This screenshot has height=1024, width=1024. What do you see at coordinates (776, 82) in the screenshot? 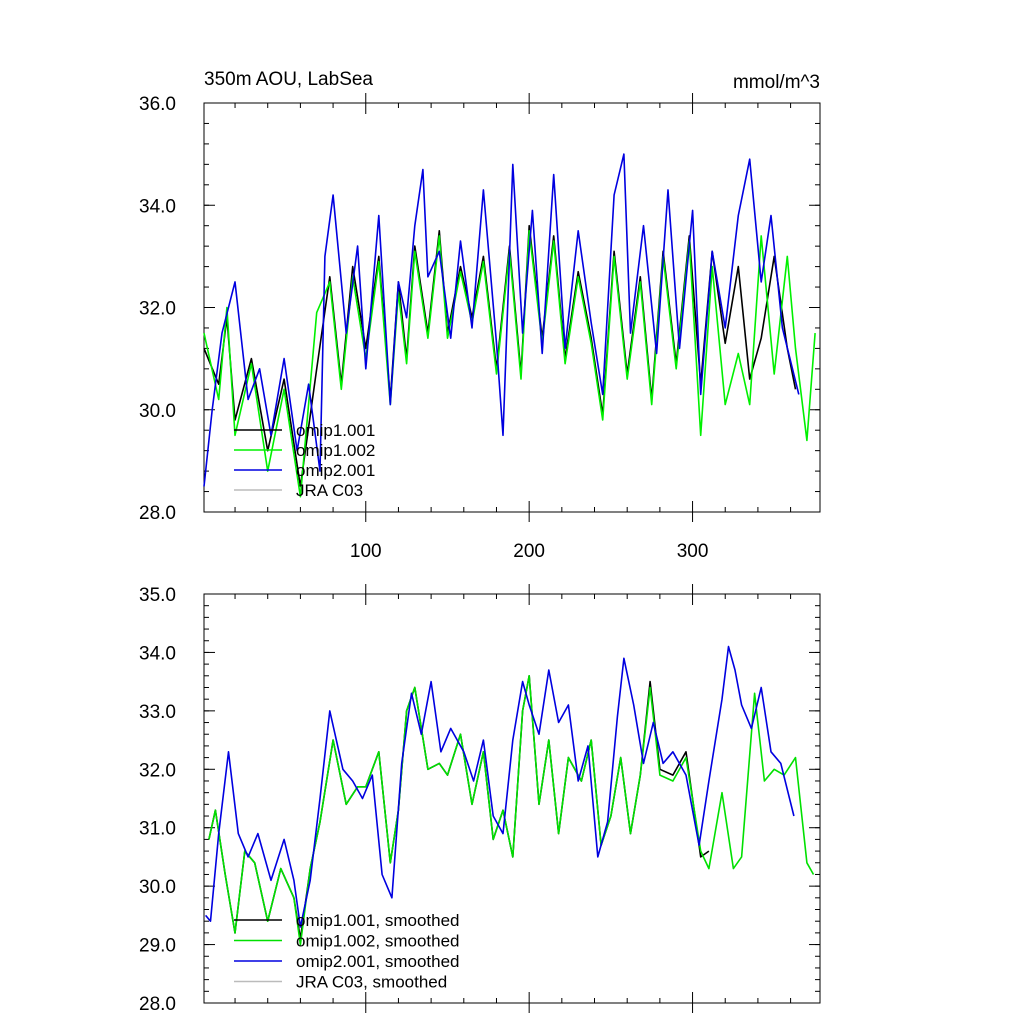
I see `units-label: mmol/m^3` at bounding box center [776, 82].